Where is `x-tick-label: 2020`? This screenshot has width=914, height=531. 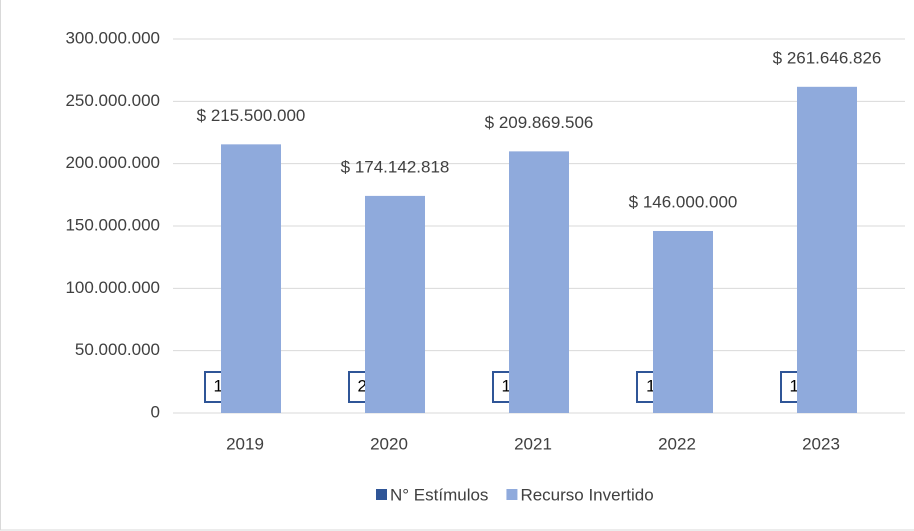
x-tick-label: 2020 is located at coordinates (389, 443).